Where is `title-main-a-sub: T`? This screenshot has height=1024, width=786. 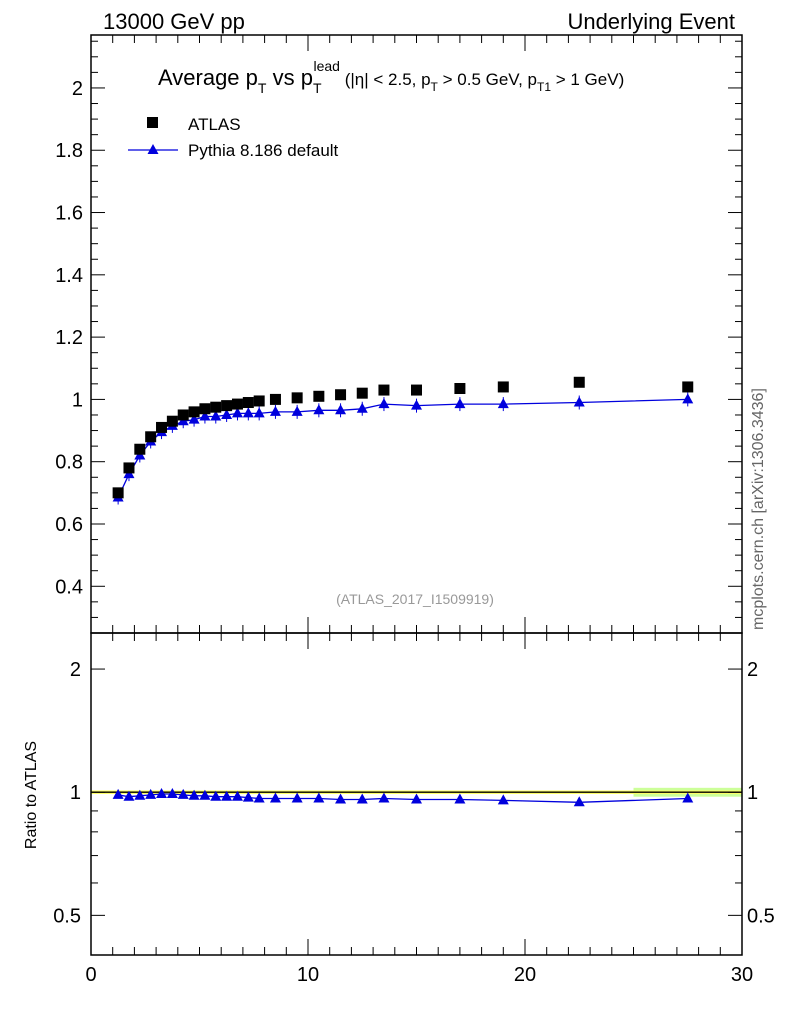
title-main-a-sub: T is located at coordinates (262, 88).